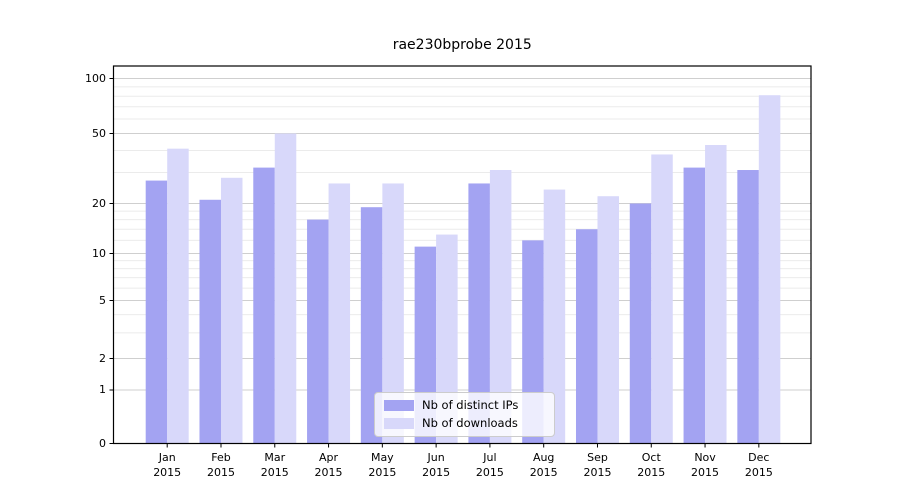  I want to click on bar-downloads-aug, so click(554, 316).